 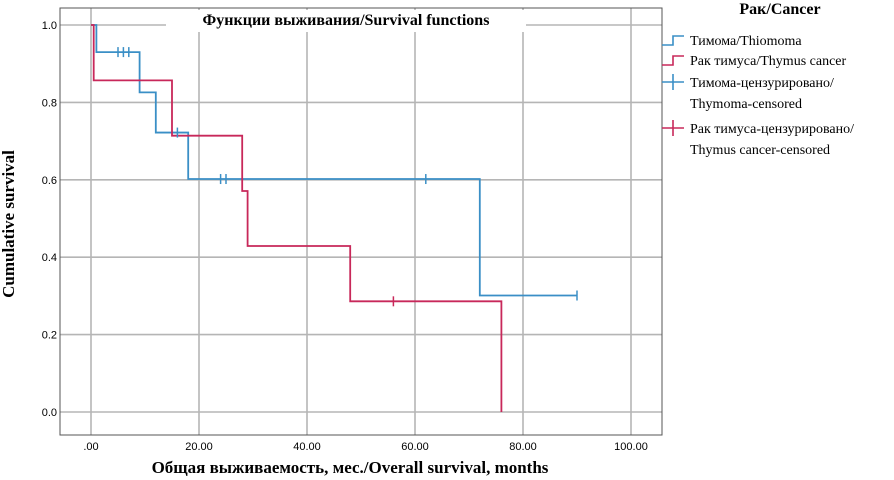 I want to click on x-tick-label: 100.00, so click(x=631, y=447).